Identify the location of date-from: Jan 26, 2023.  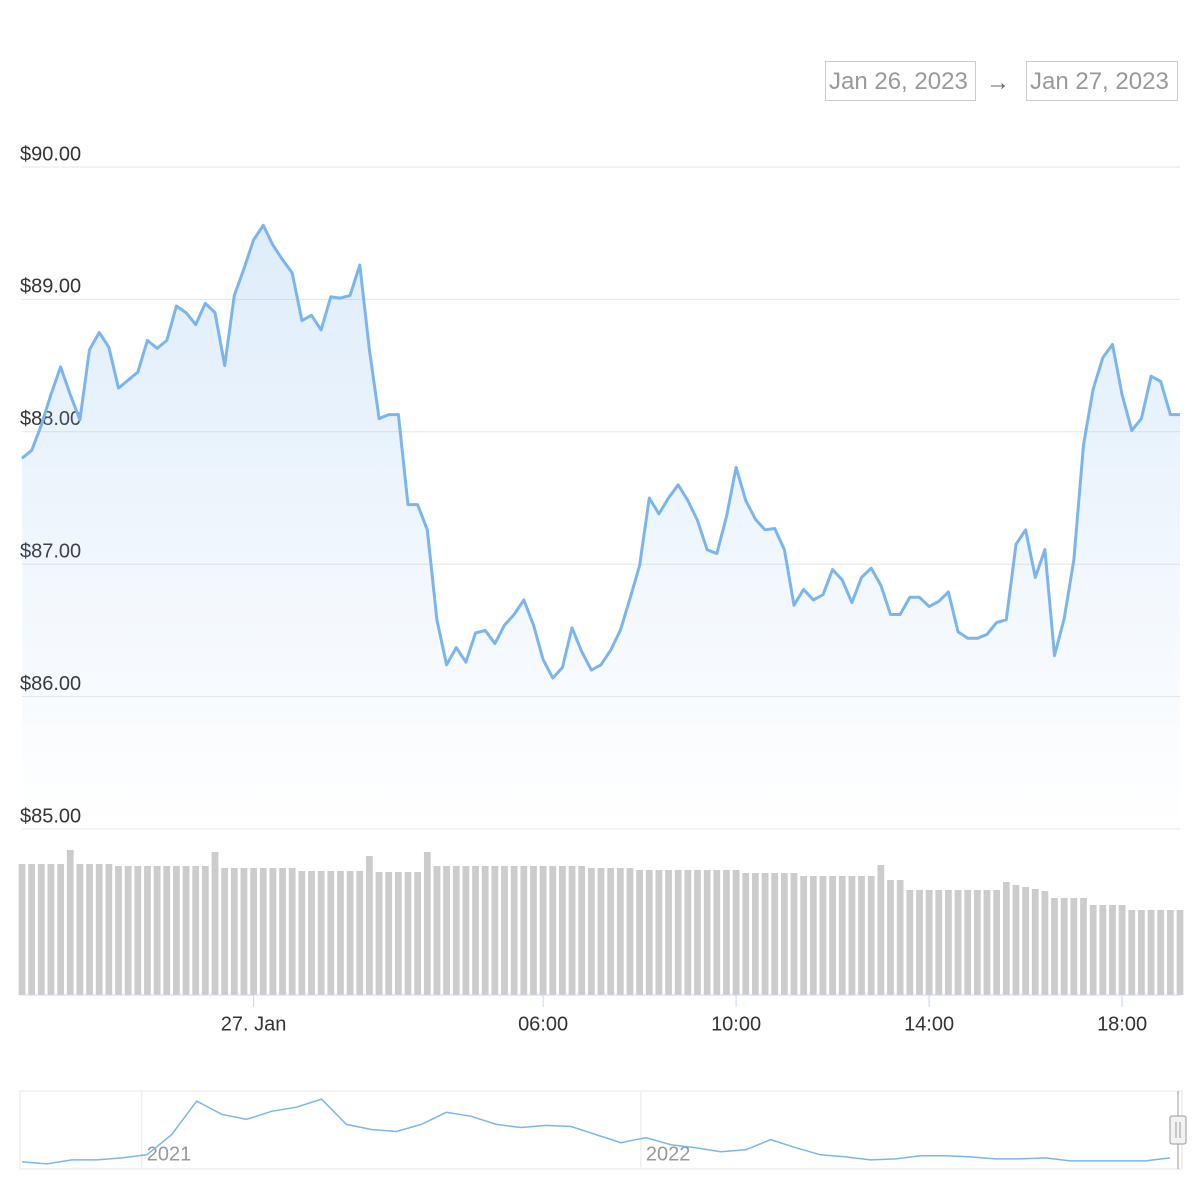
(900, 81).